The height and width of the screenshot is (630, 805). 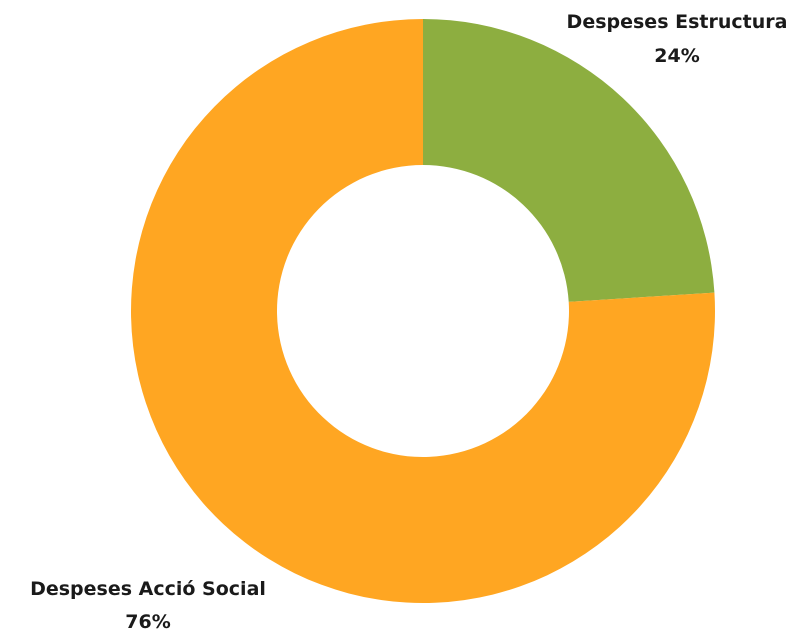 I want to click on slice-label-despeses-estructura: Despeses Estructura, so click(x=677, y=22).